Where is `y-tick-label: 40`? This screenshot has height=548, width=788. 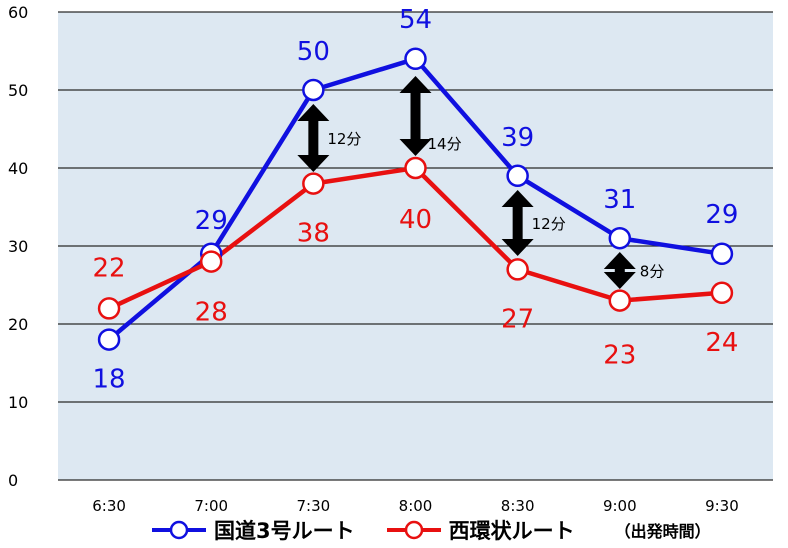 y-tick-label: 40 is located at coordinates (18, 168).